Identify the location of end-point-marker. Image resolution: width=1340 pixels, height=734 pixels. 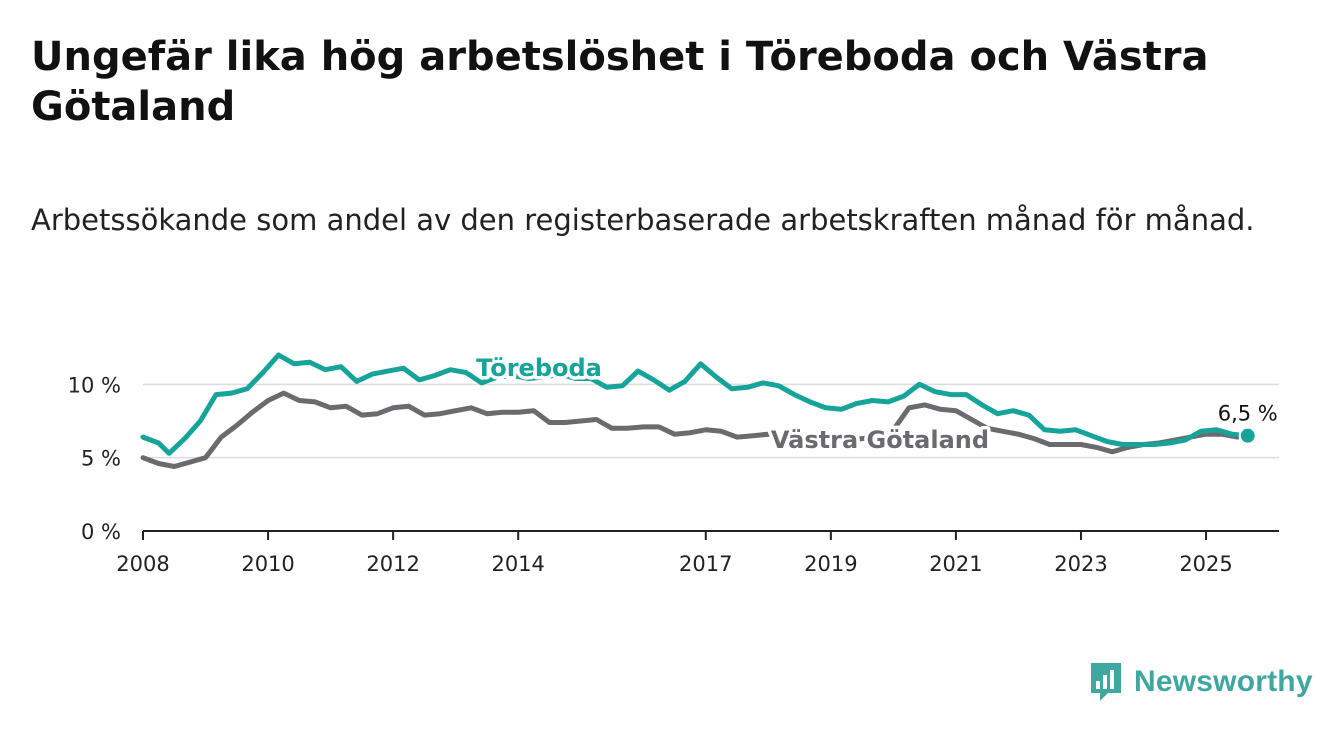
(1247, 435).